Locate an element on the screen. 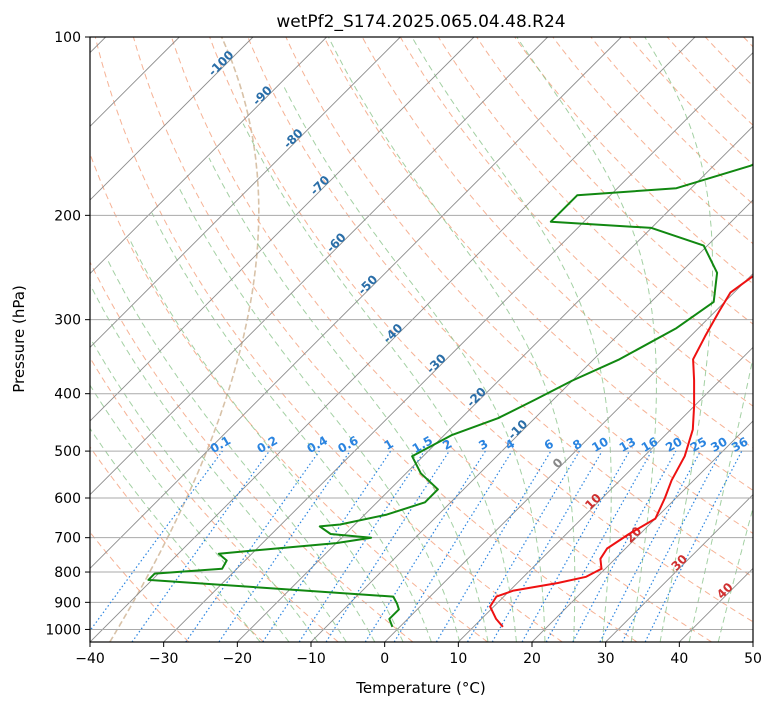 This screenshot has height=708, width=775. x-tick-label: 20 is located at coordinates (532, 659).